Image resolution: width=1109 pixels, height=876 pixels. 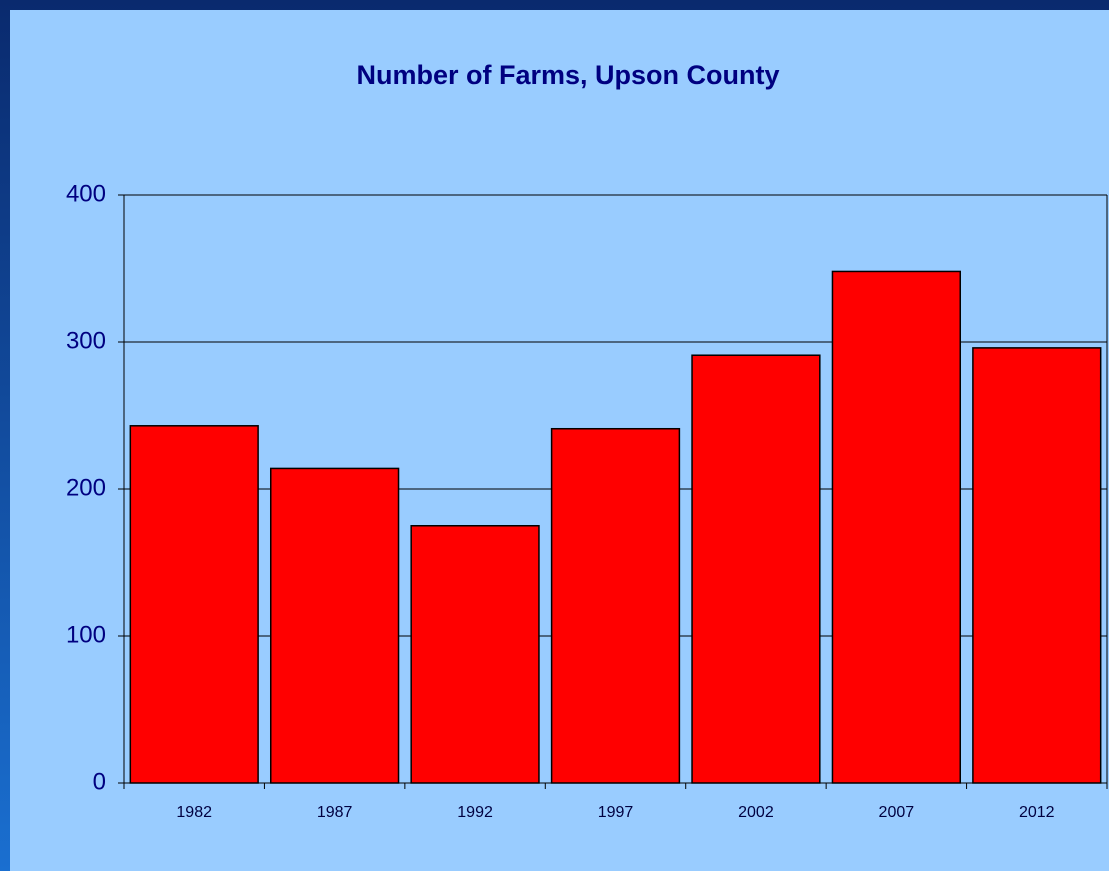 What do you see at coordinates (86, 634) in the screenshot?
I see `y-tick-label: 100` at bounding box center [86, 634].